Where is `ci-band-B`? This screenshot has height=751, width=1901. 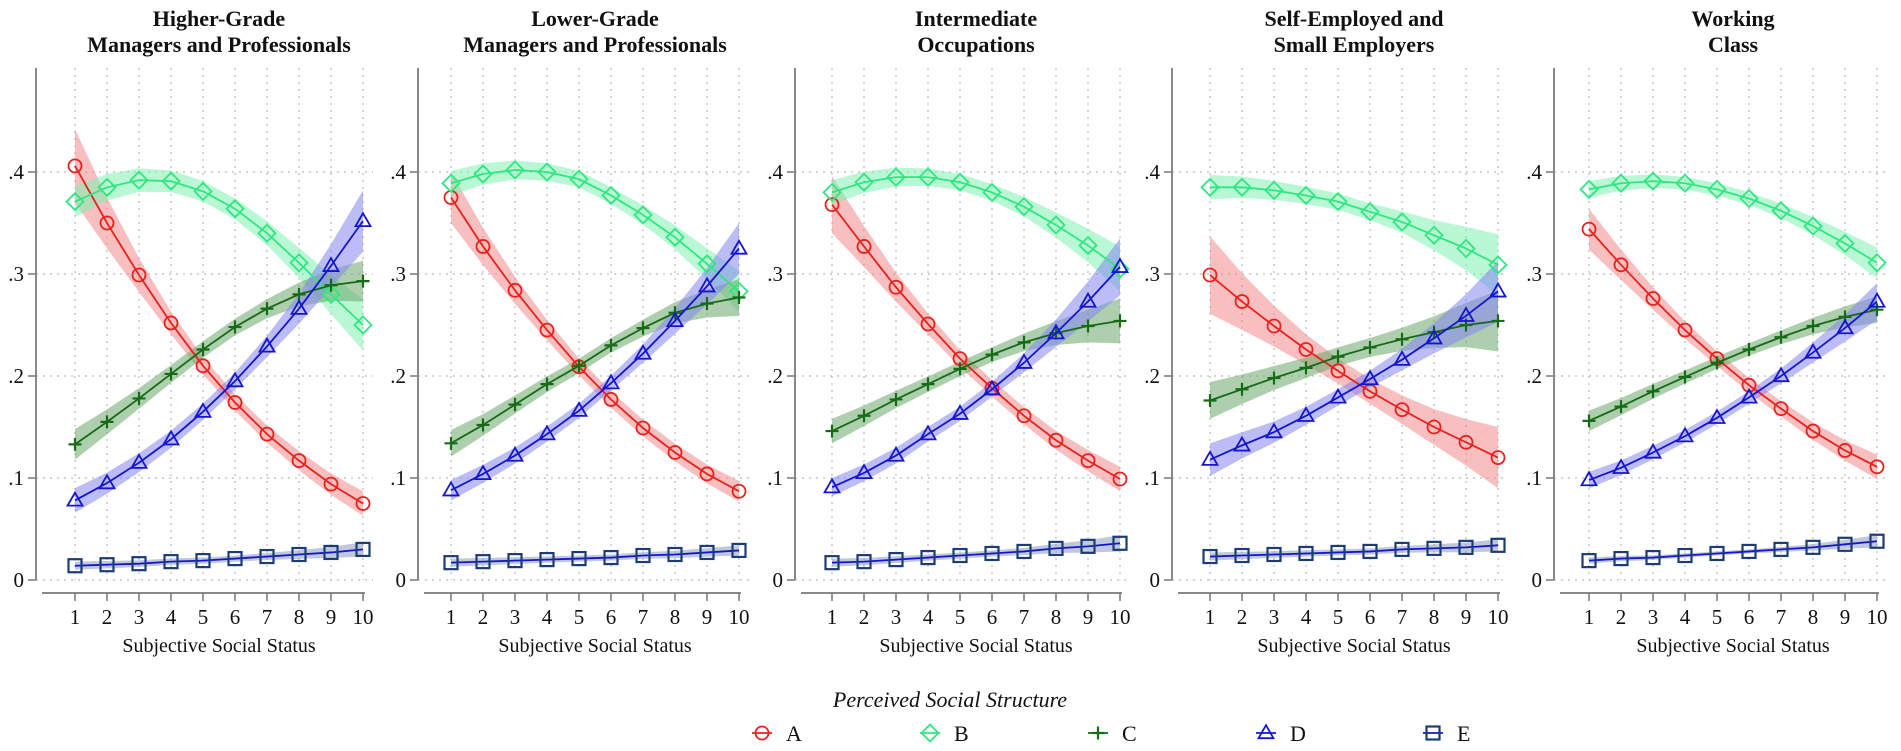 ci-band-B is located at coordinates (1733, 226).